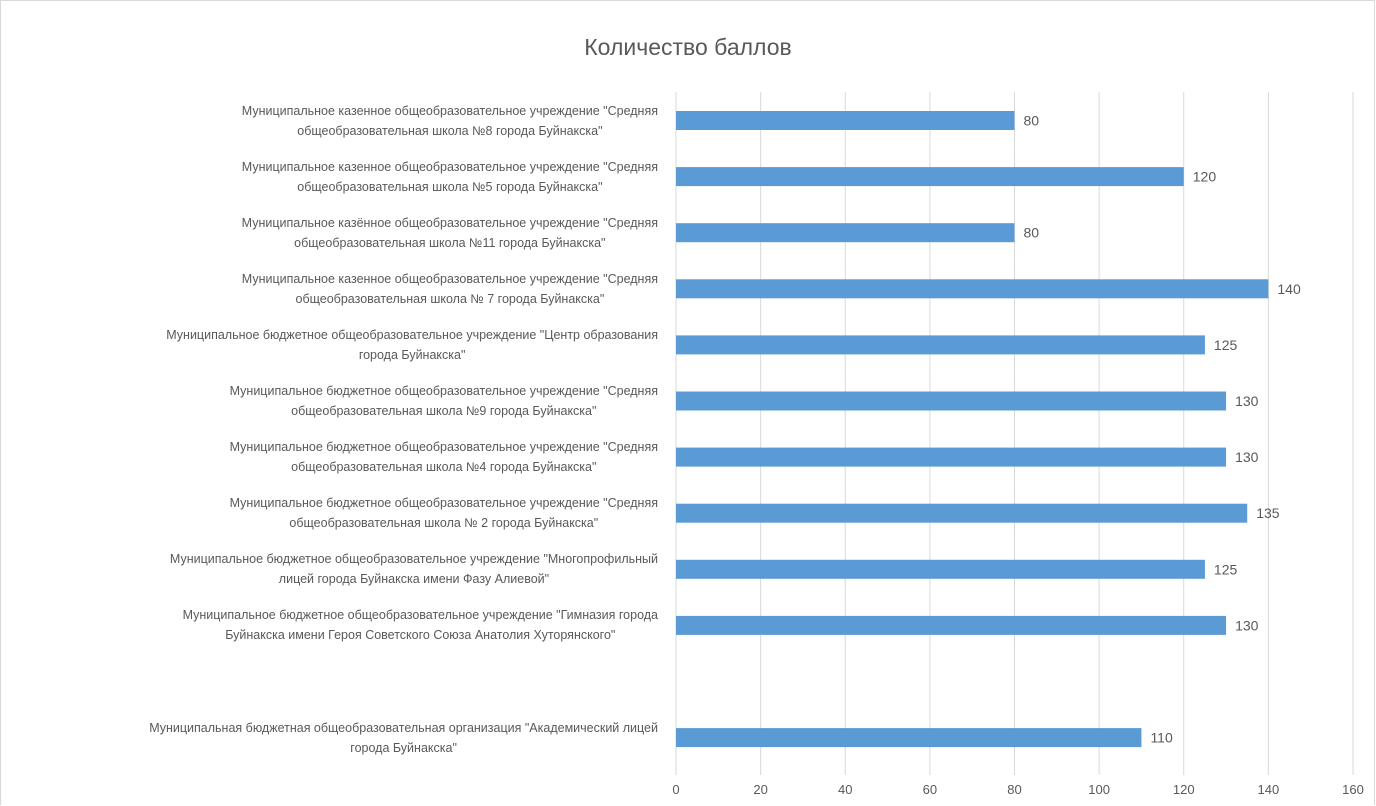 The image size is (1376, 806). I want to click on x-tick-label: 60, so click(930, 789).